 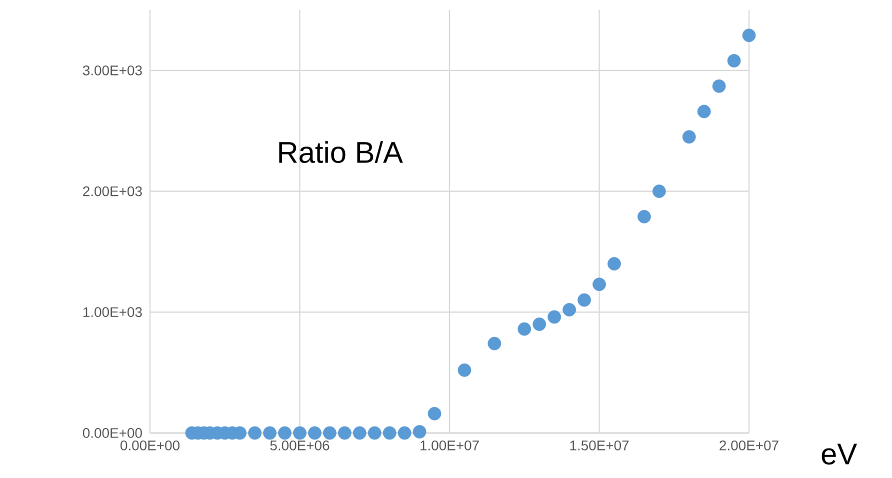 What do you see at coordinates (749, 445) in the screenshot?
I see `x-tick-label: 2.00E+07` at bounding box center [749, 445].